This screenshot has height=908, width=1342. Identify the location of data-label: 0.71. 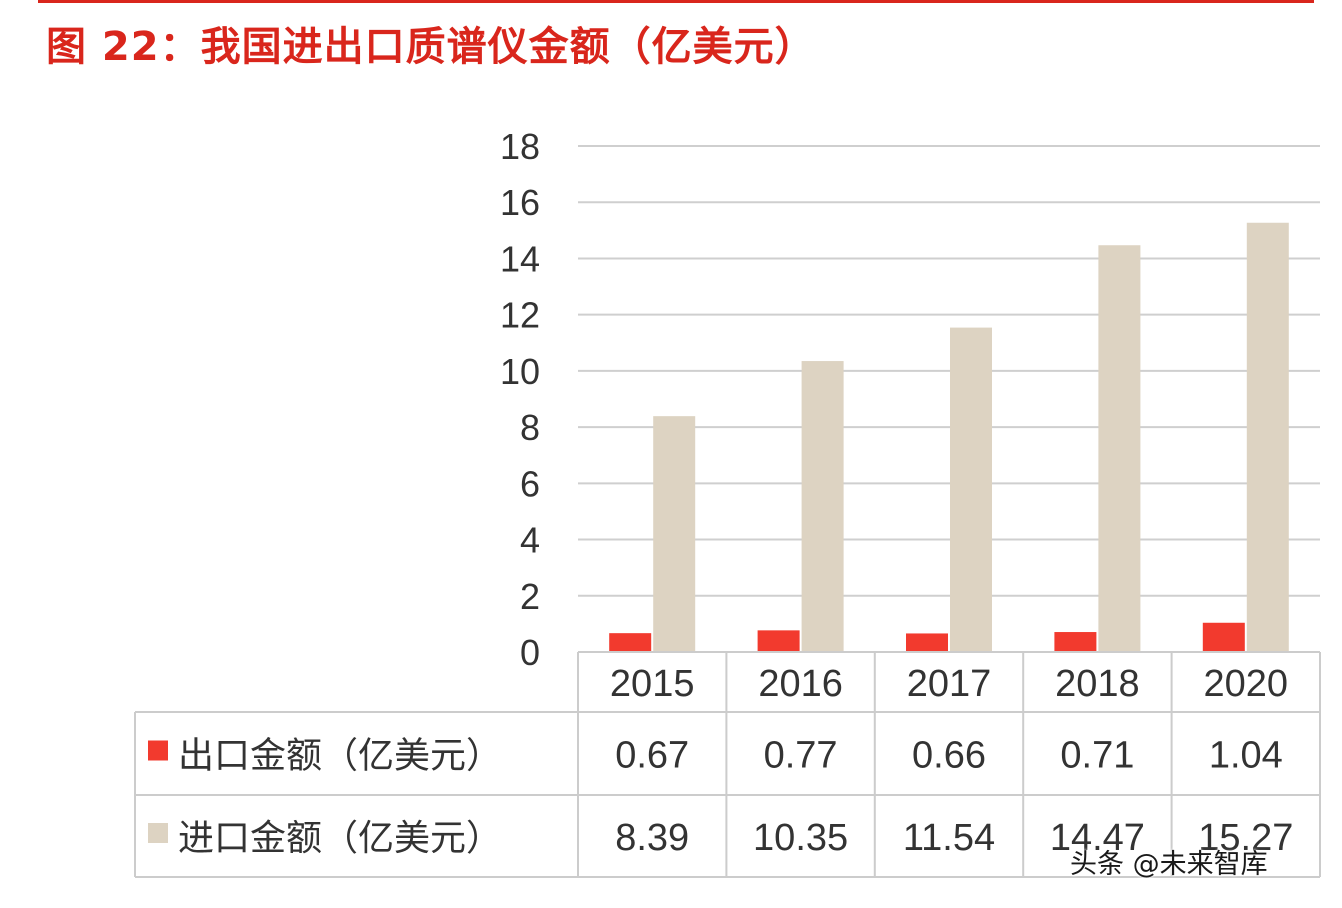
(1097, 756).